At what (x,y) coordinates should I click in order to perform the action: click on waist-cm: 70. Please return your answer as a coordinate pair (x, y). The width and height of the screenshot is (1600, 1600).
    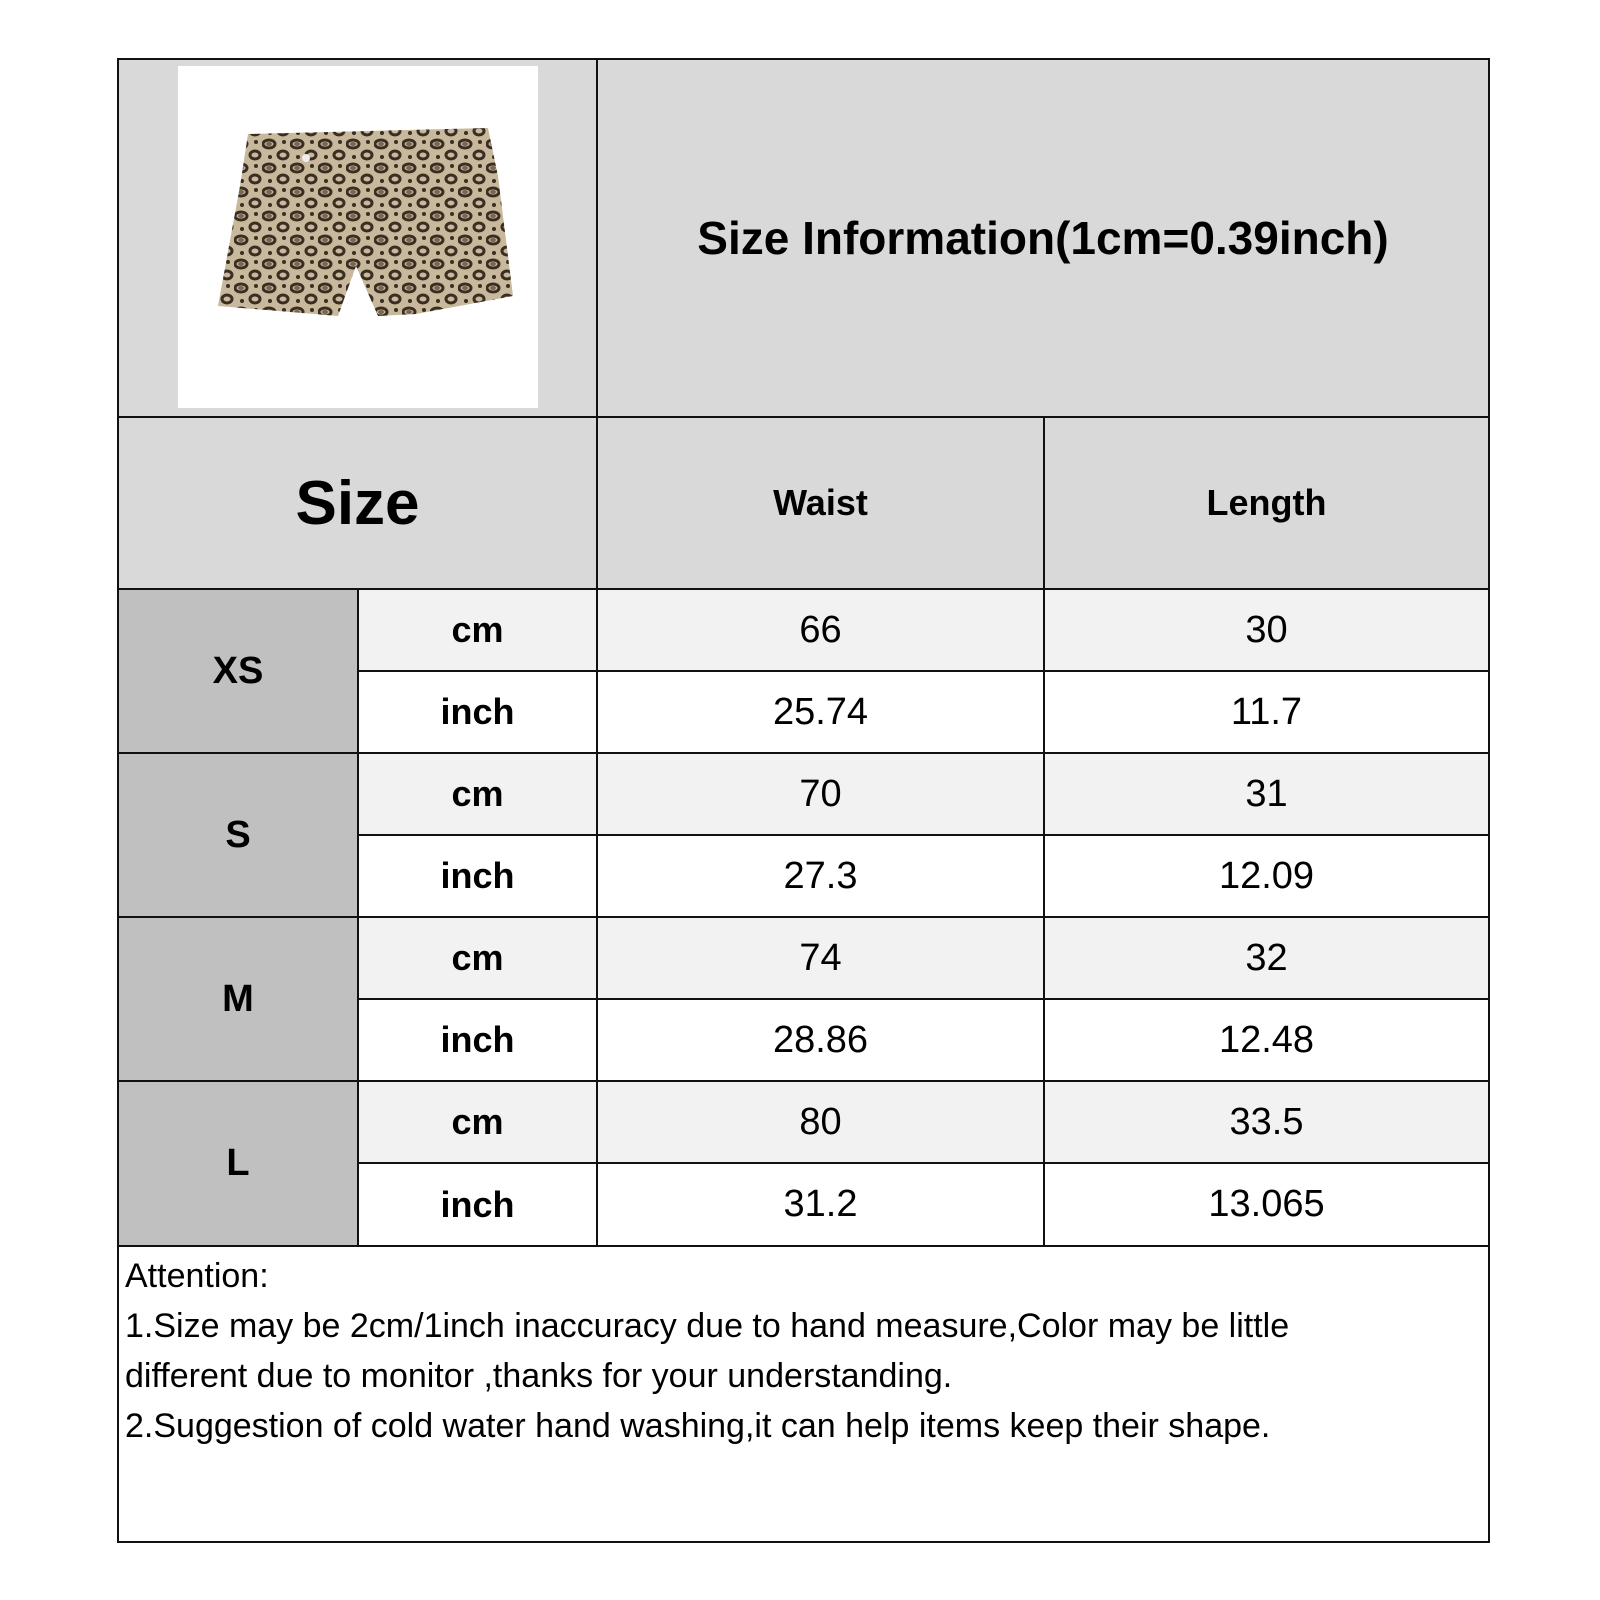
    Looking at the image, I should click on (821, 795).